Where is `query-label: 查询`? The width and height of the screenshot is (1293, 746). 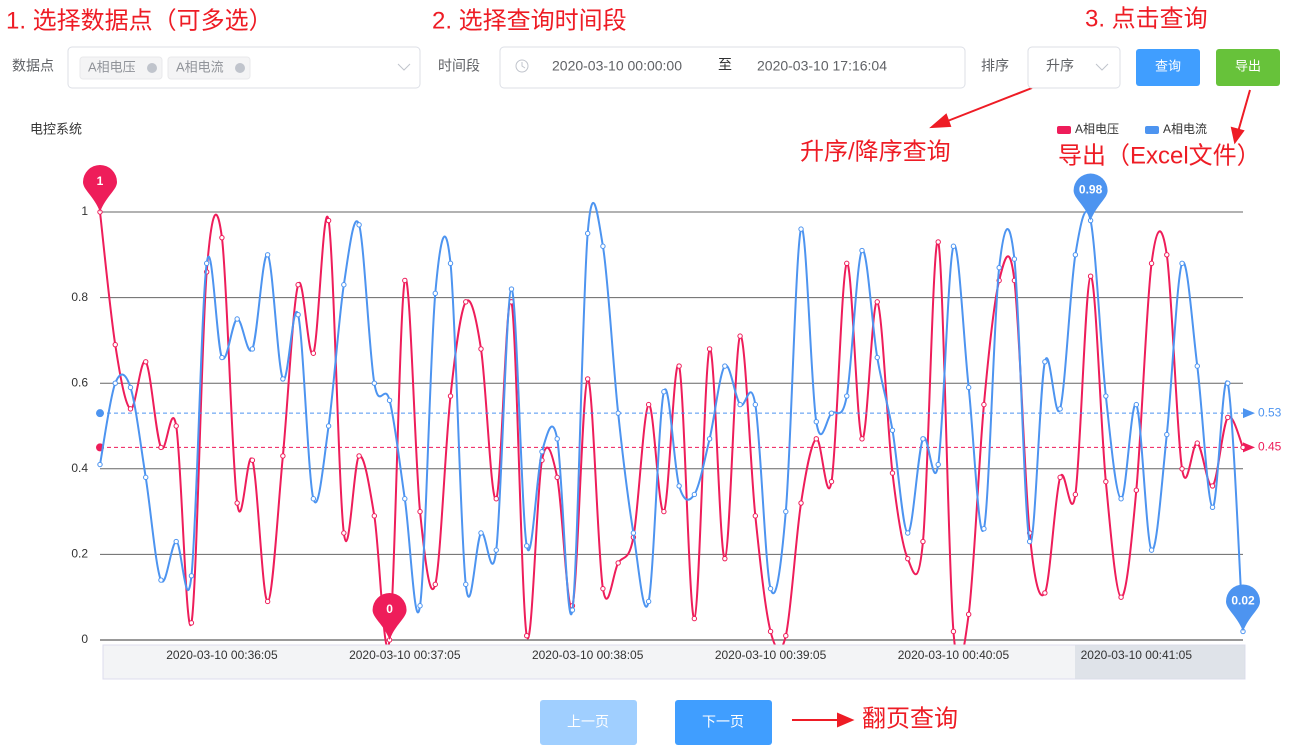 query-label: 查询 is located at coordinates (1168, 65).